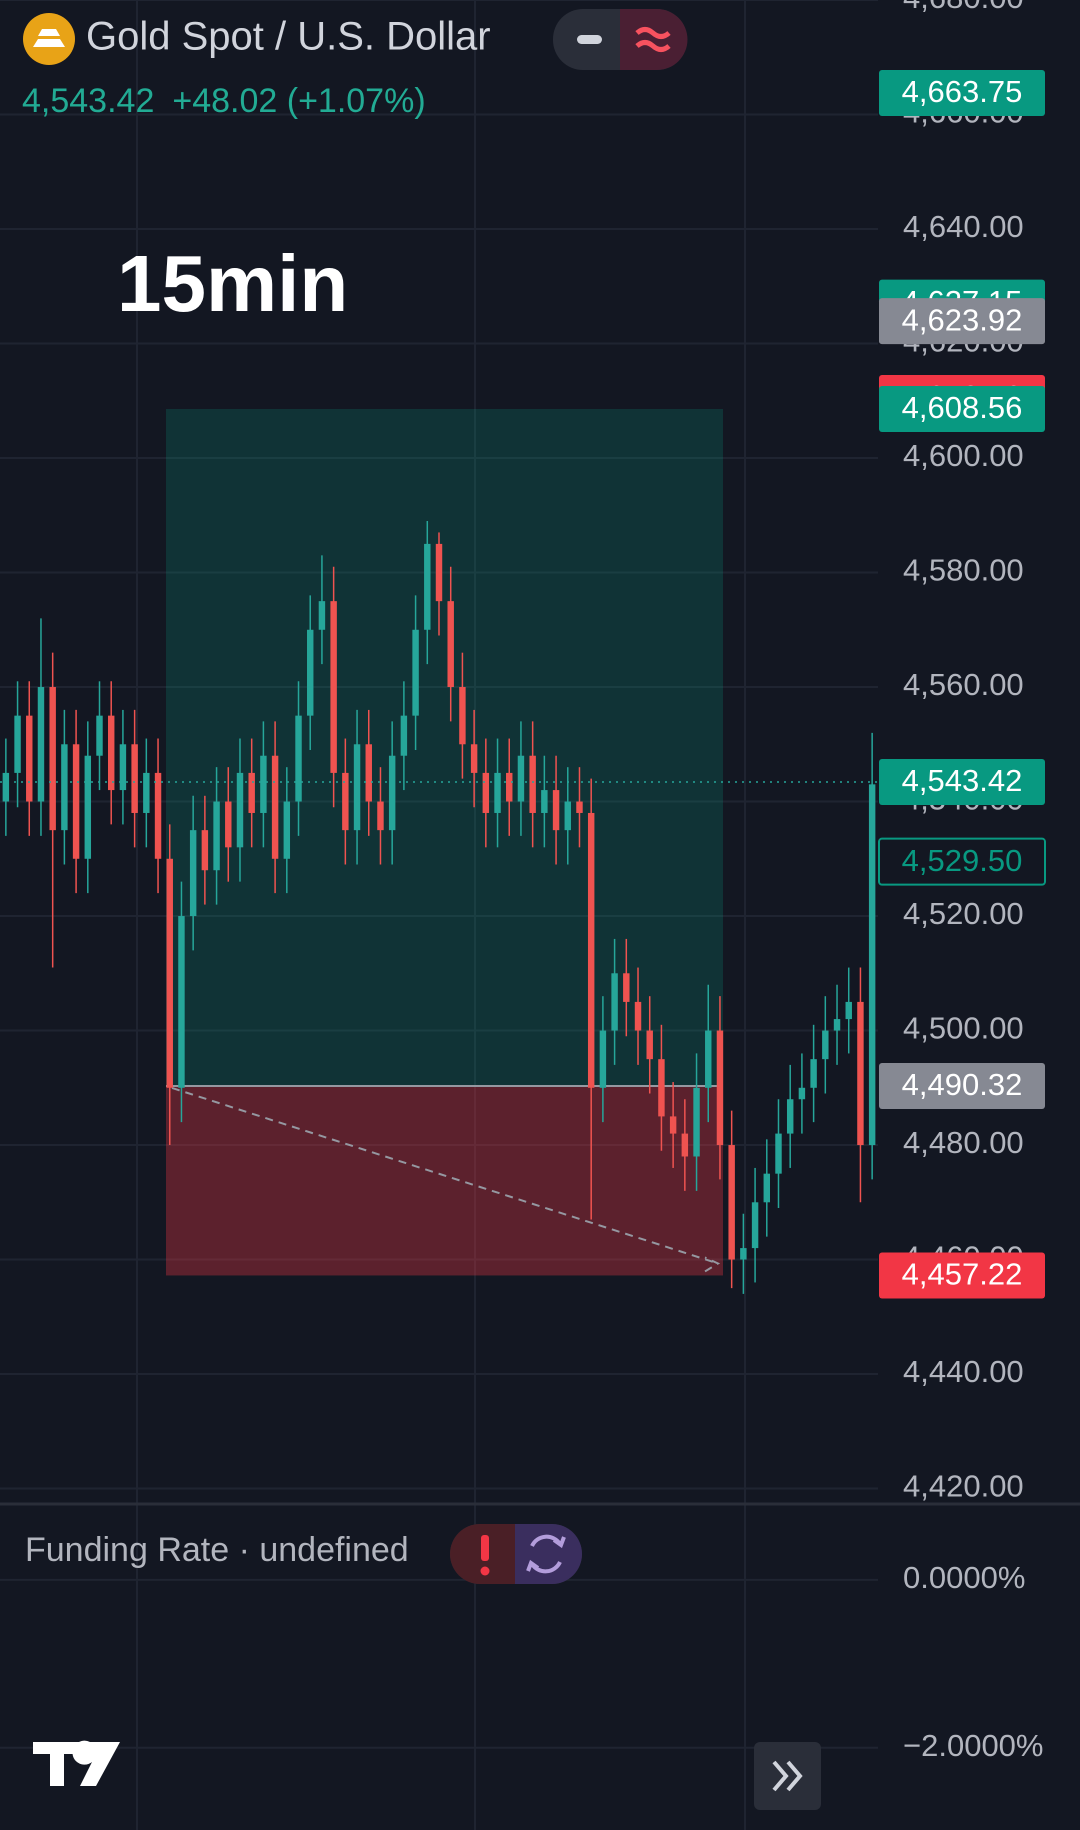  Describe the element at coordinates (288, 37) in the screenshot. I see `symbol-title: Gold Spot / U.S. Dollar` at that location.